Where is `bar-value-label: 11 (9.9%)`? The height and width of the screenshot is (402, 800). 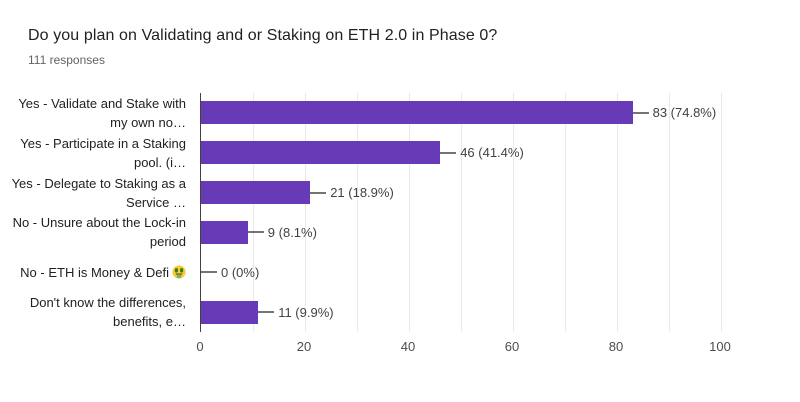
bar-value-label: 11 (9.9%) is located at coordinates (306, 312).